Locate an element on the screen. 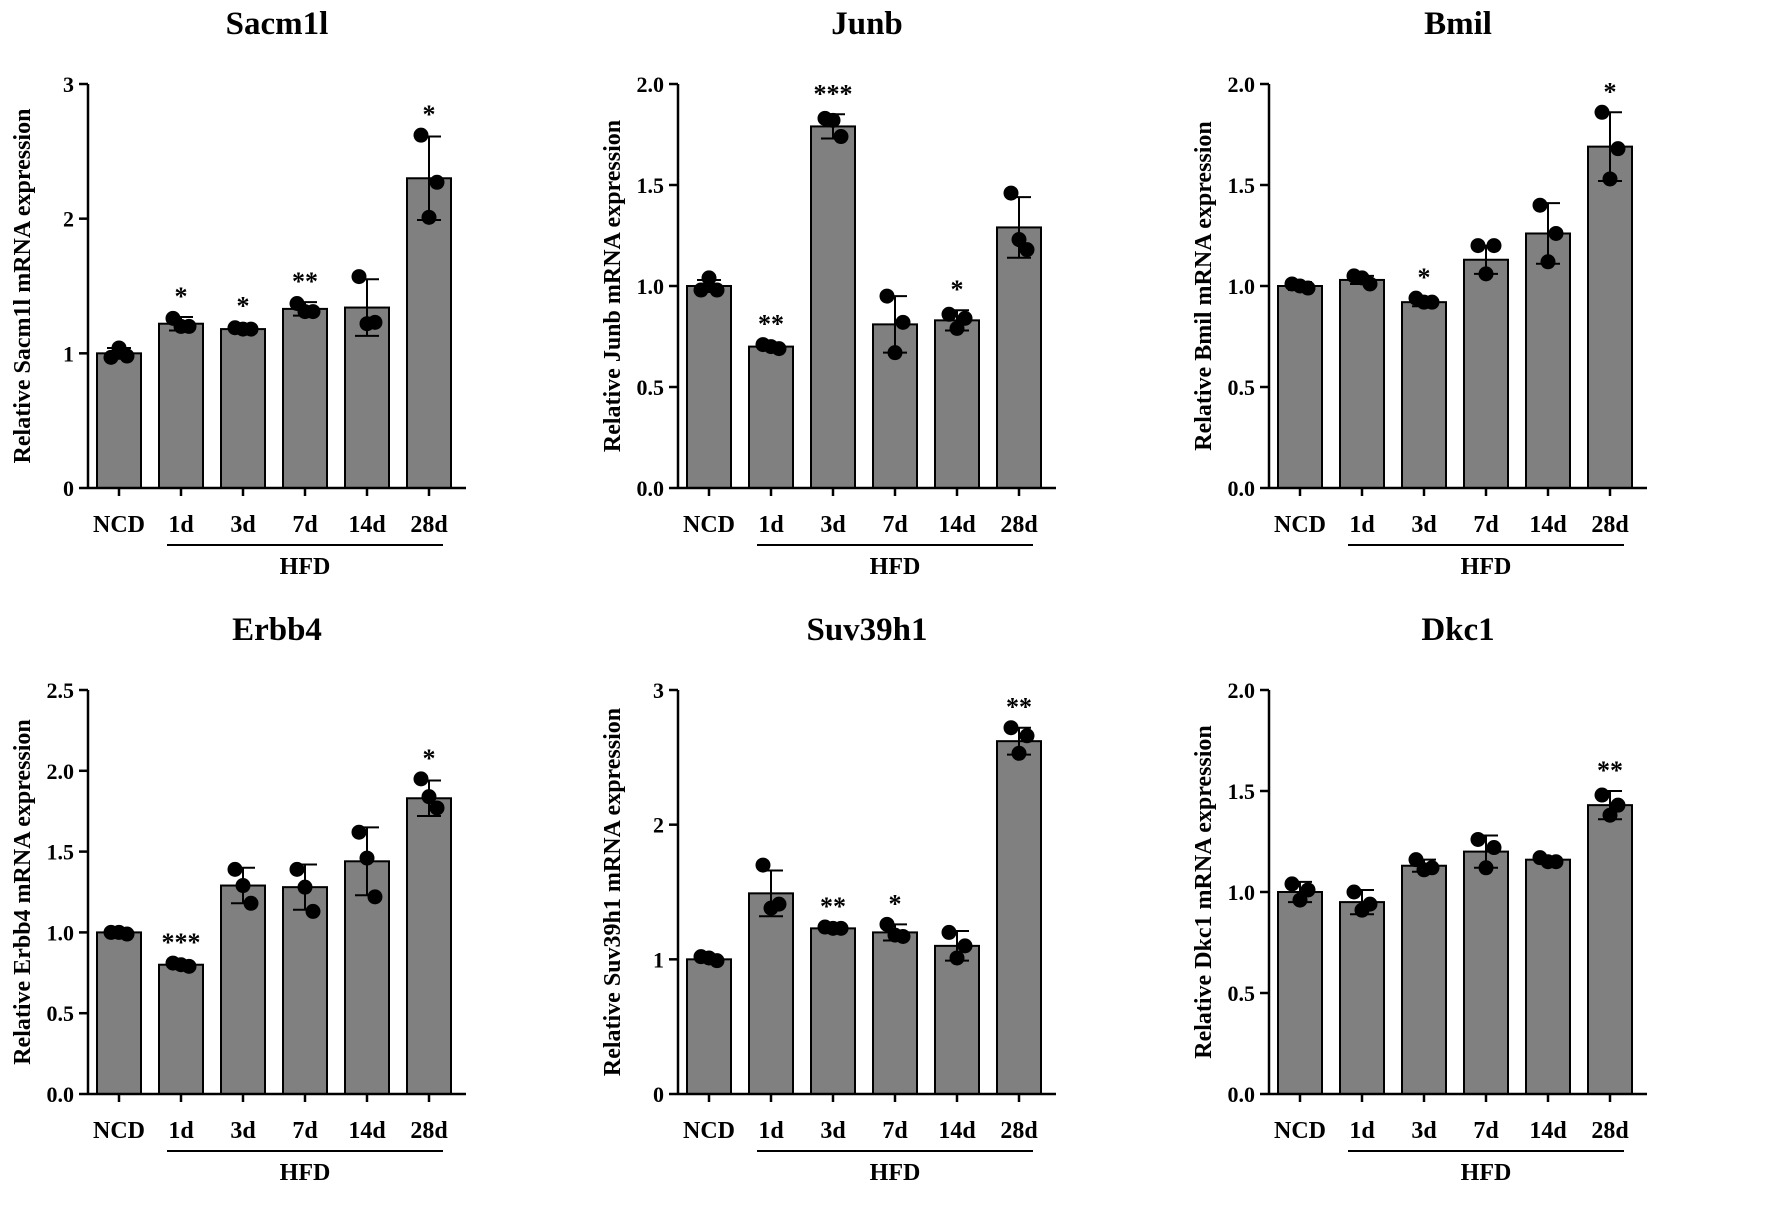 The width and height of the screenshot is (1772, 1212). y-tick-label: 2.5 is located at coordinates (61, 690).